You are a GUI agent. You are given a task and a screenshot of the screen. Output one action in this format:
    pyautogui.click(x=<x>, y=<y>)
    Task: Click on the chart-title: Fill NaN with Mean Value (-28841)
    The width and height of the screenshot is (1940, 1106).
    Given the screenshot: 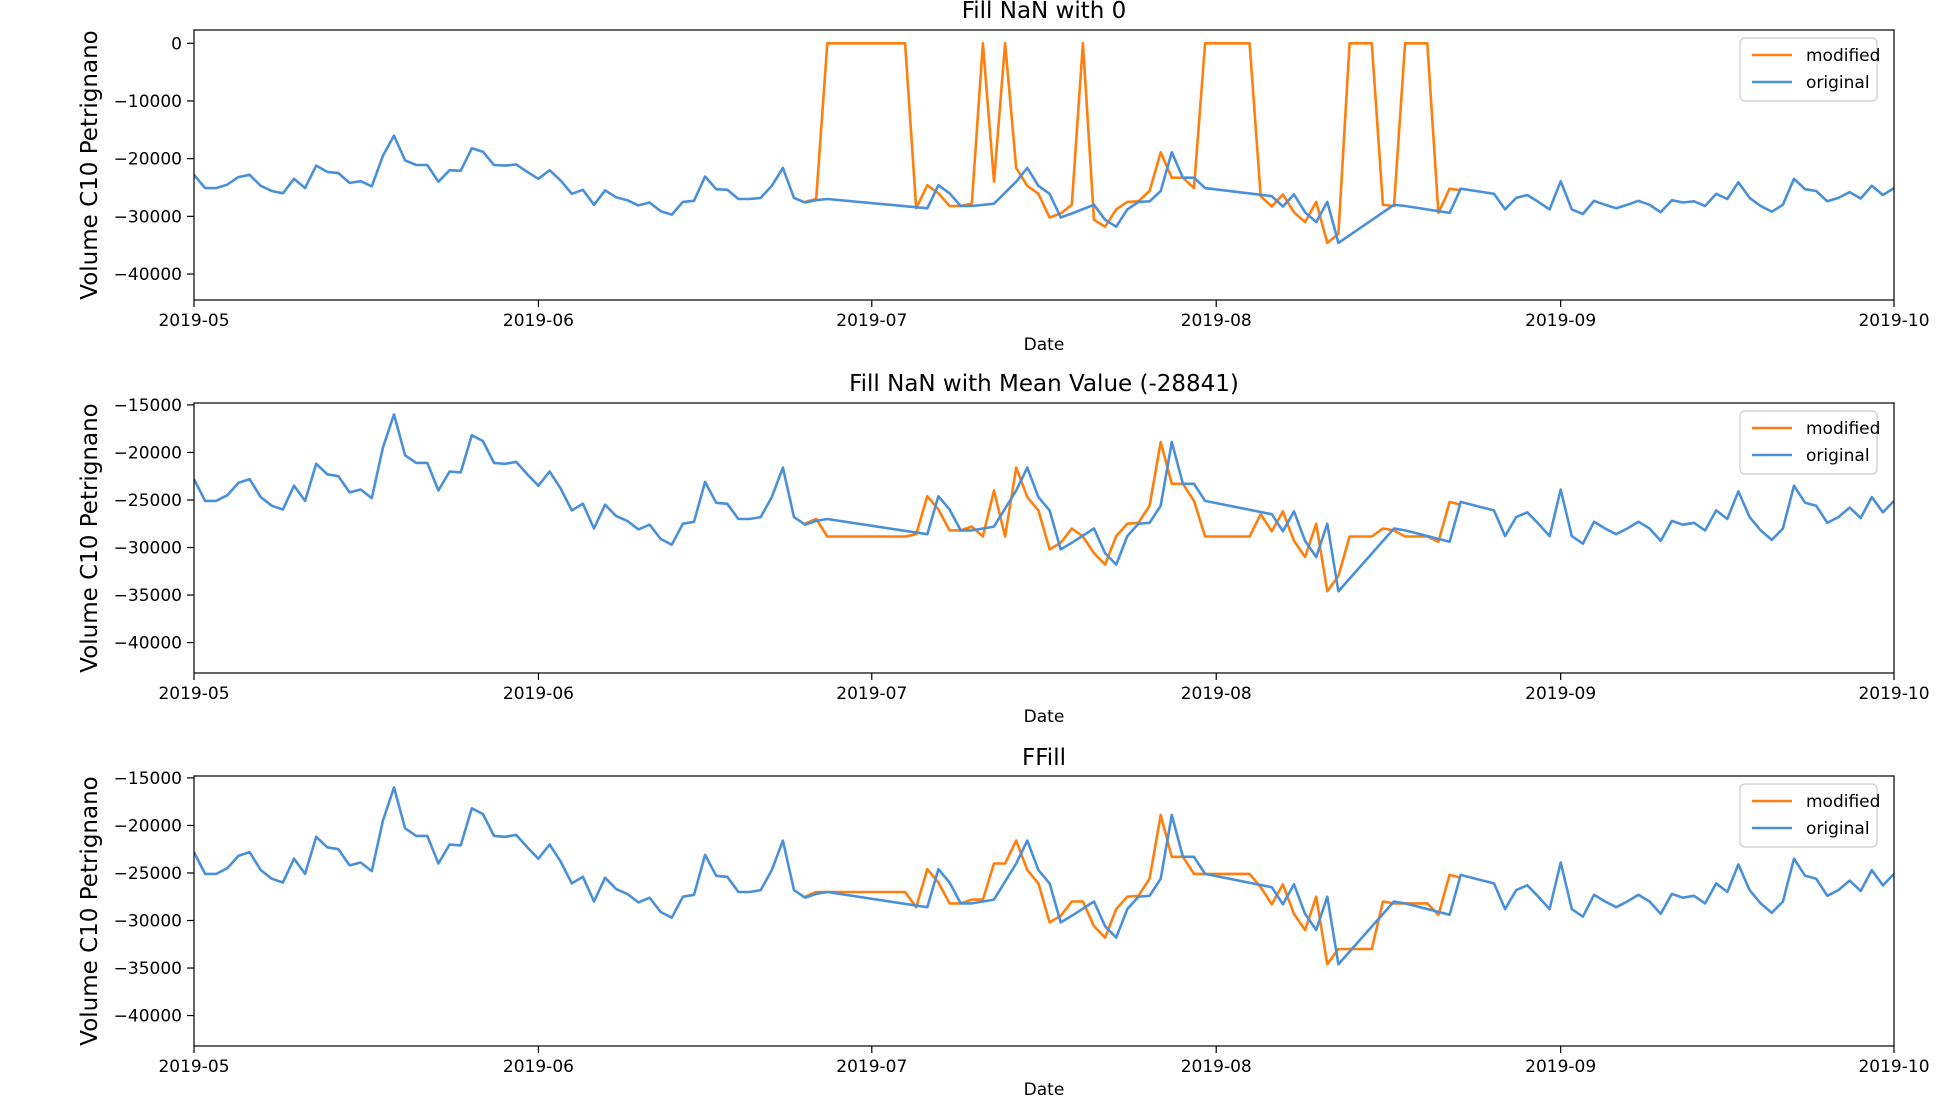 What is the action you would take?
    pyautogui.click(x=1044, y=384)
    